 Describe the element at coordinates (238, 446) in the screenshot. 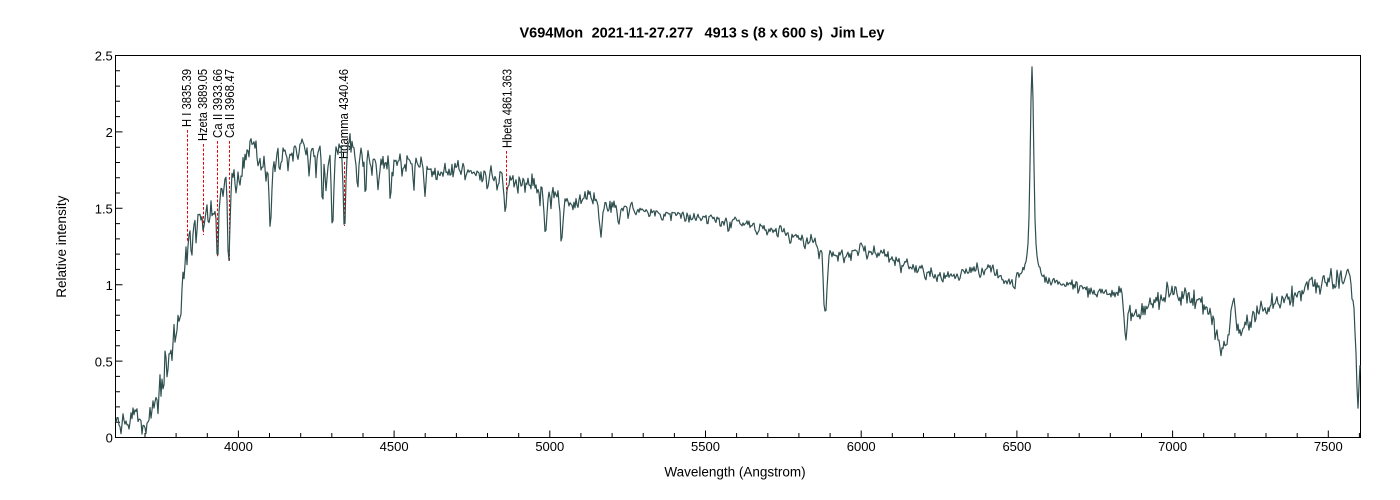

I see `svg-text: 4000` at that location.